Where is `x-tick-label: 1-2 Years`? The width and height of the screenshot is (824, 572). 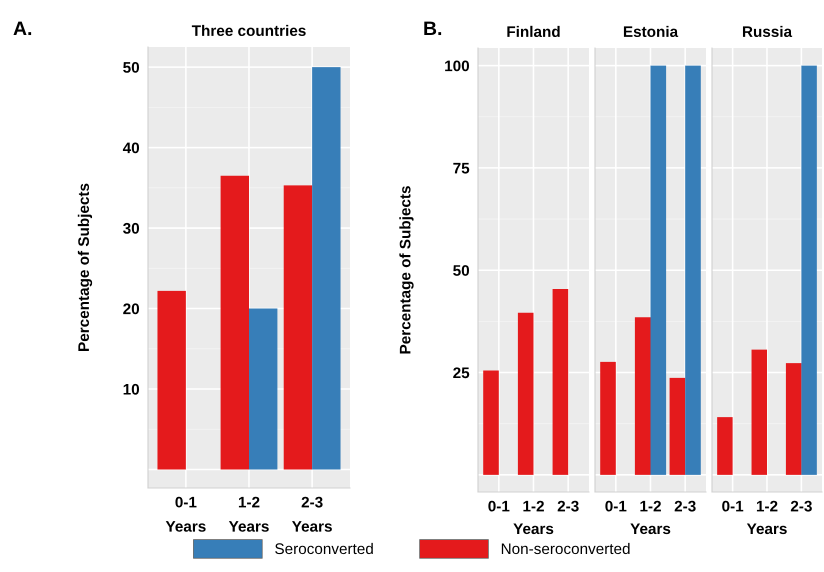
x-tick-label: 1-2 Years is located at coordinates (248, 514).